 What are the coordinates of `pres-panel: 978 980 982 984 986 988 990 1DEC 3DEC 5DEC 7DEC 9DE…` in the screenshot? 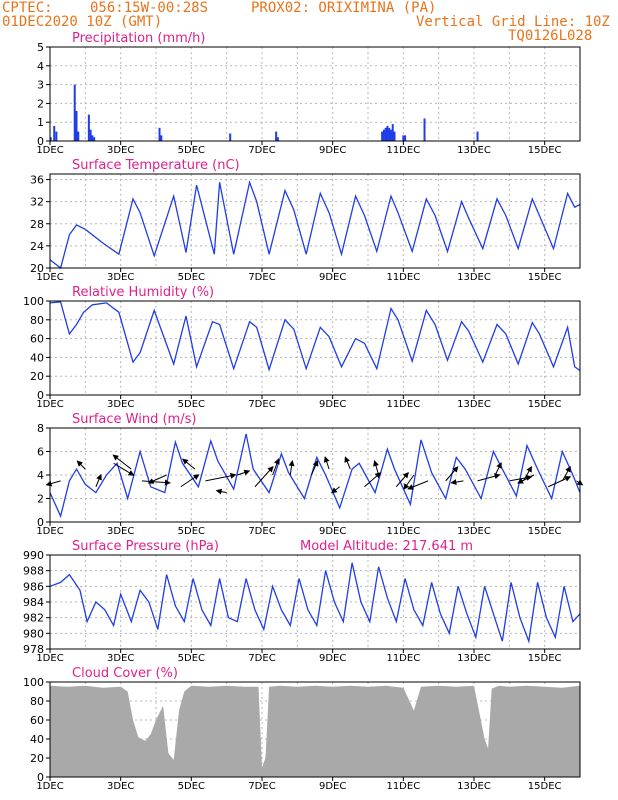 It's located at (302, 601).